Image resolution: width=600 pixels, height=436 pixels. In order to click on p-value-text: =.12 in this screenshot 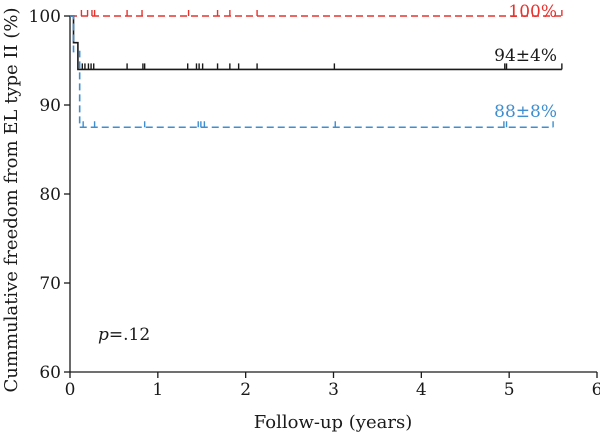, I will do `click(129, 335)`.